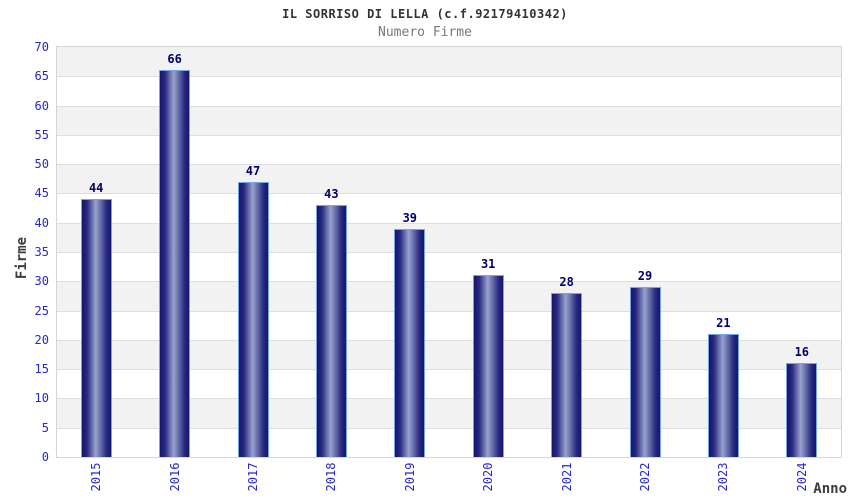 The height and width of the screenshot is (500, 850). Describe the element at coordinates (410, 342) in the screenshot. I see `bar-2019` at that location.